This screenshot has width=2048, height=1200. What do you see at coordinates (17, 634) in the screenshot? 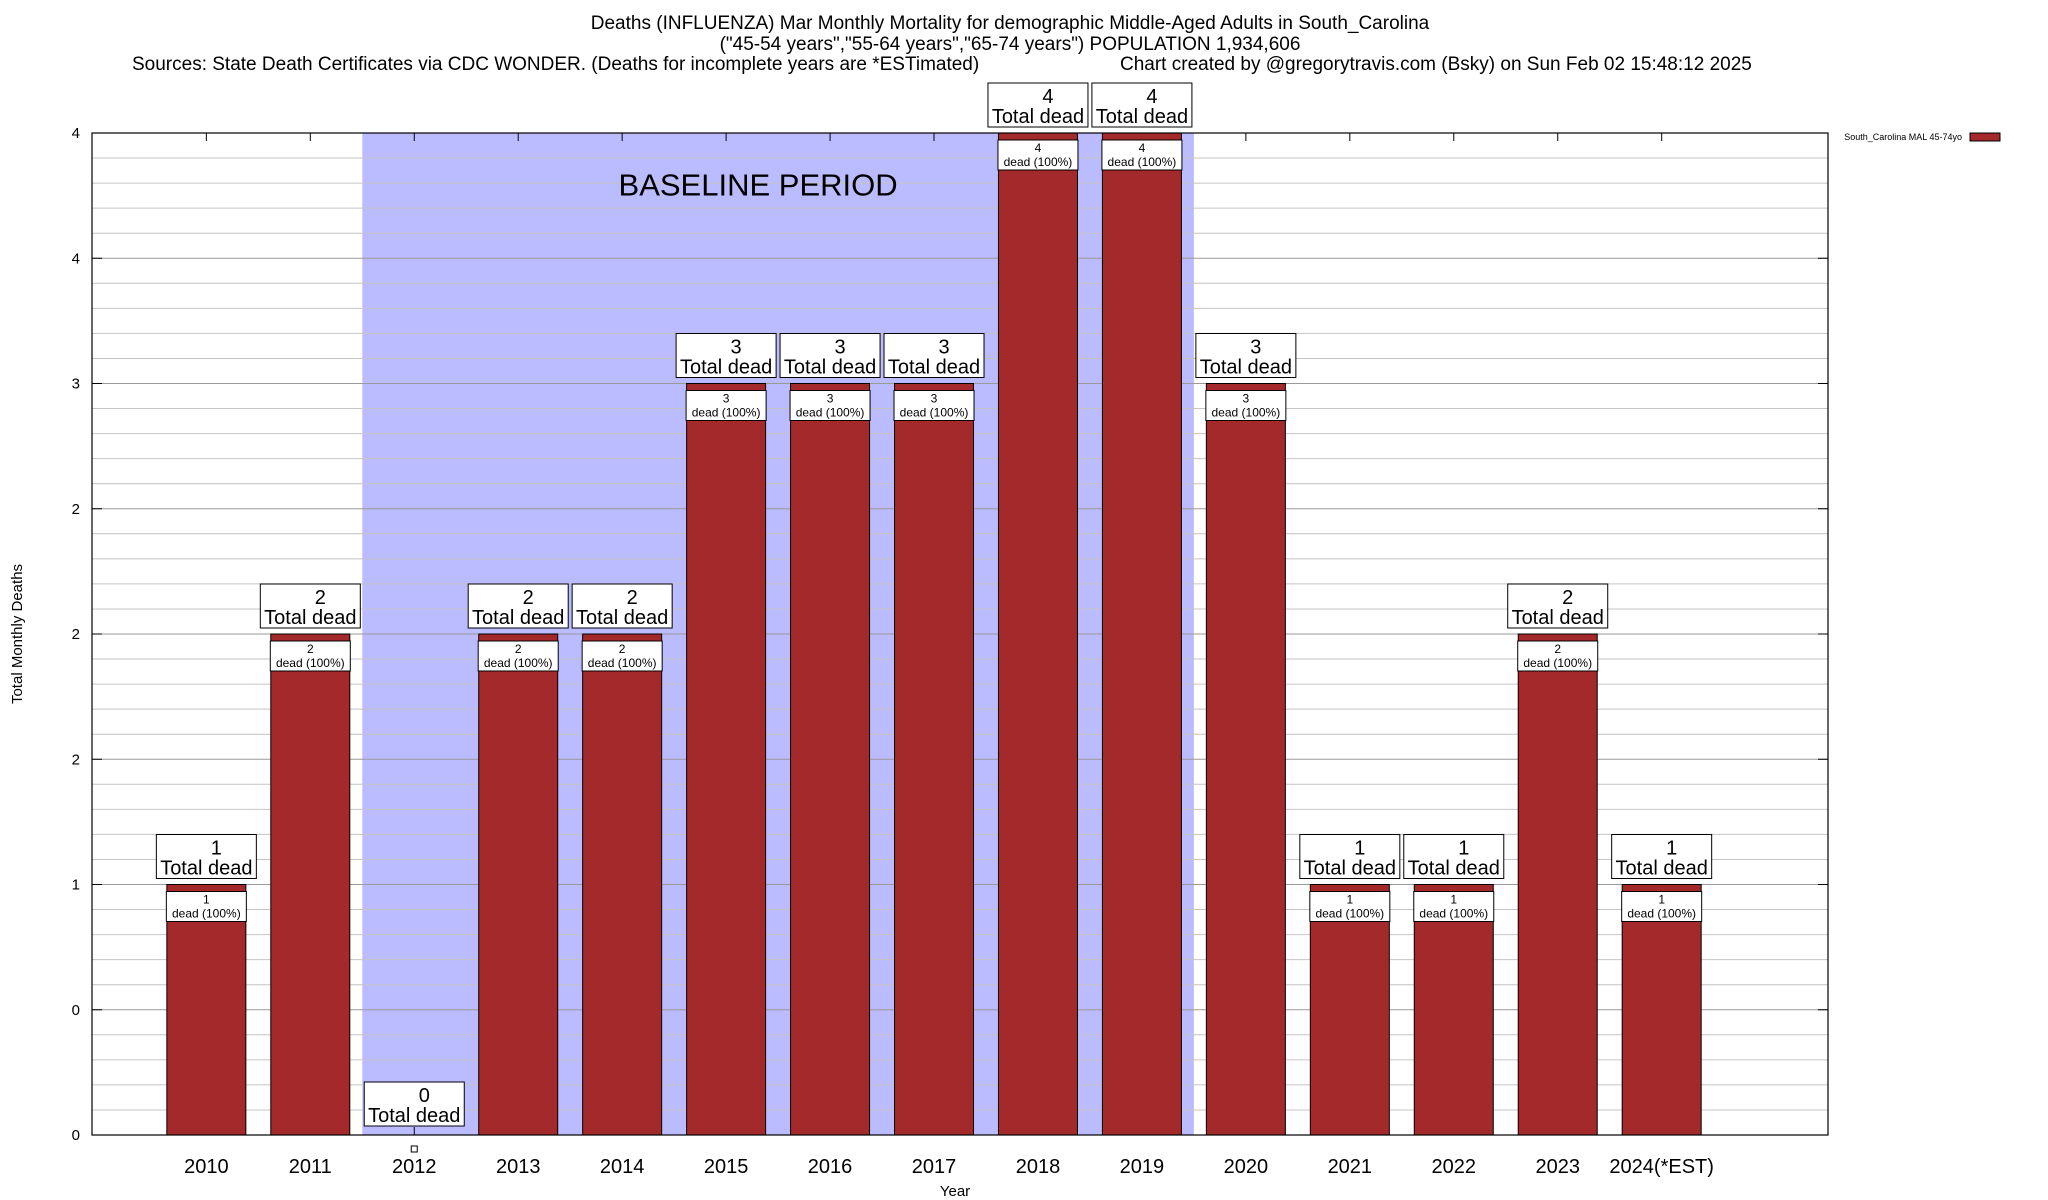
I see `y-axis-label: Total Monthly Deaths` at bounding box center [17, 634].